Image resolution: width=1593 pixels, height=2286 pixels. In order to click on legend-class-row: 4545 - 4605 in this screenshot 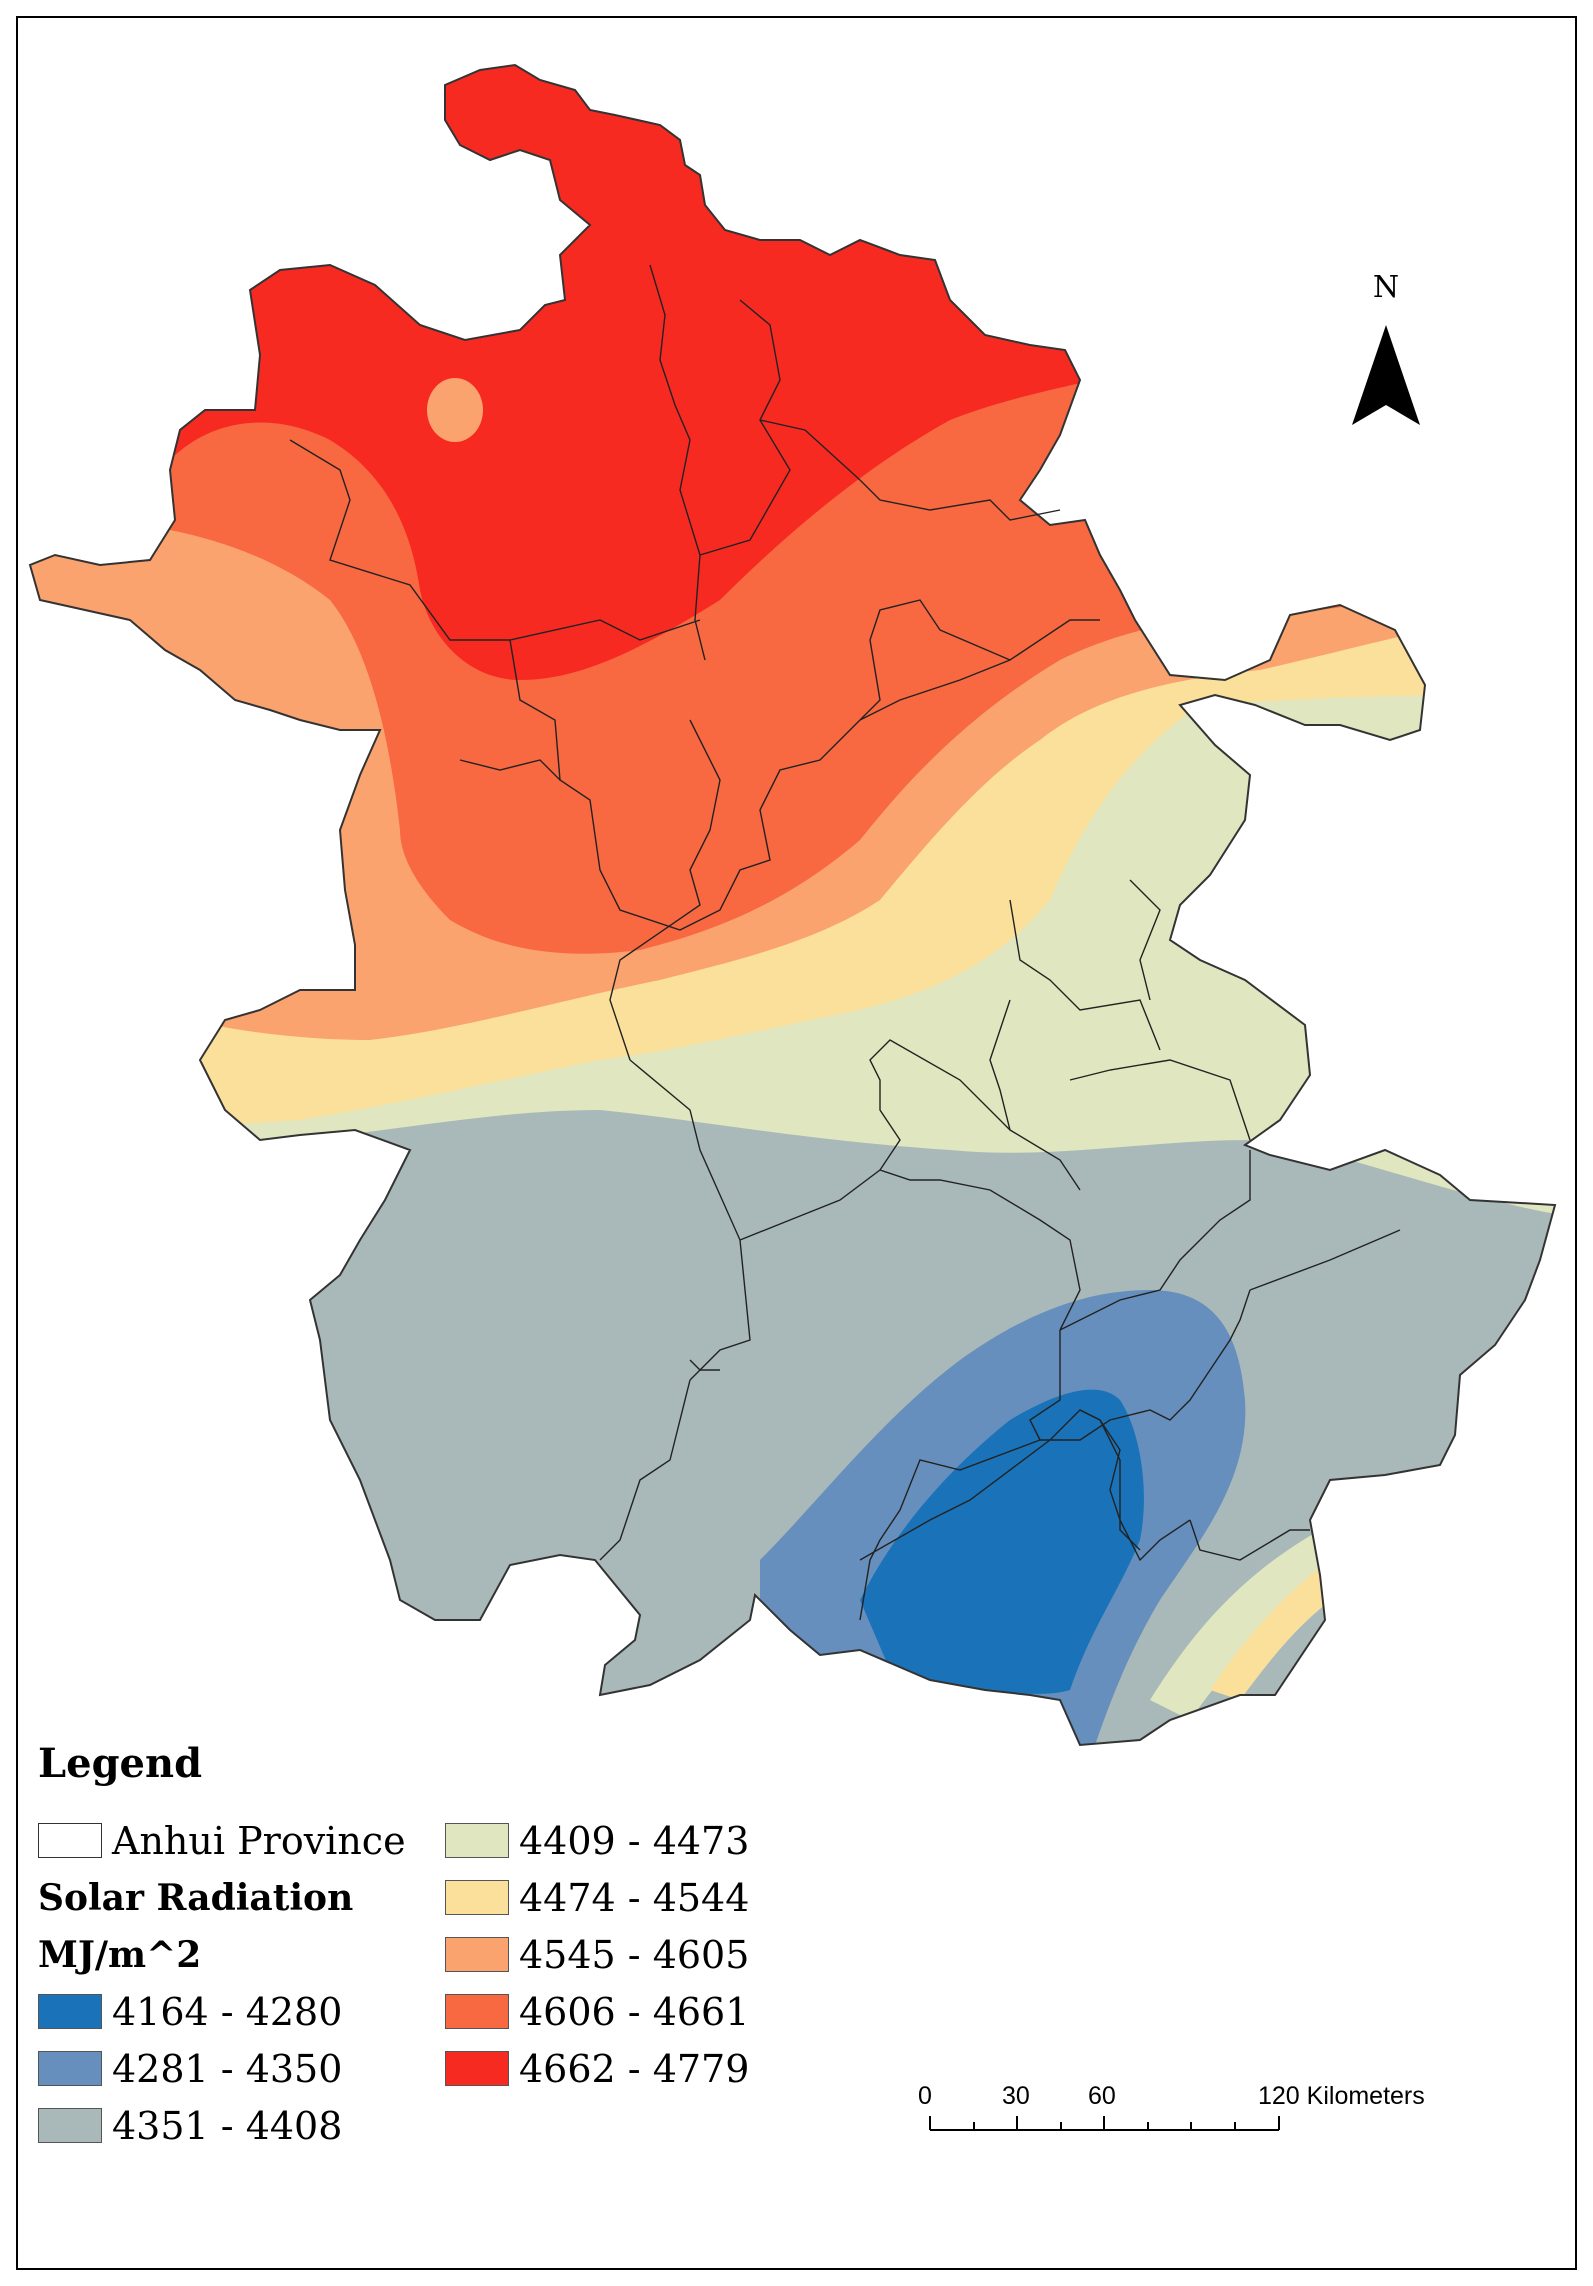, I will do `click(597, 1954)`.